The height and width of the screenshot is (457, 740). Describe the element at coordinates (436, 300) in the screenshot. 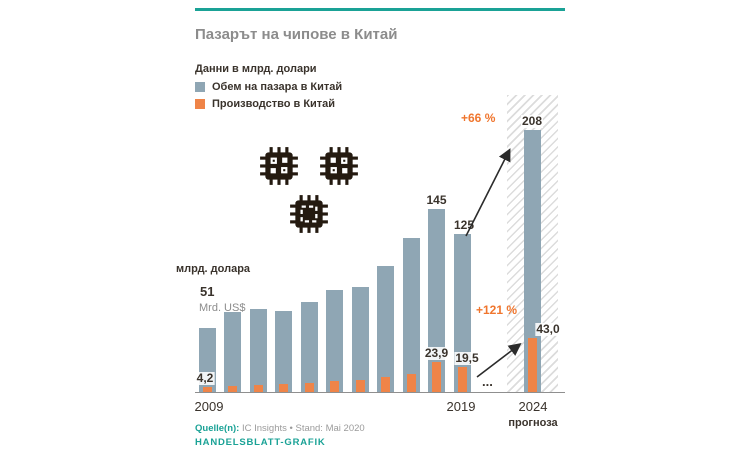

I see `bar-market-2018` at that location.